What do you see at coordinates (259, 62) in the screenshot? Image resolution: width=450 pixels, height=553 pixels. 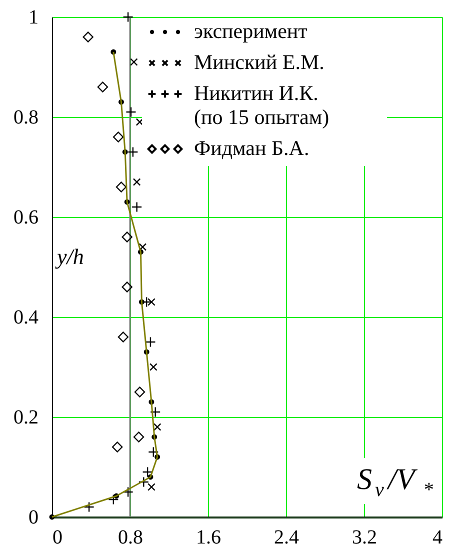 I see `legend-label: Минский Е.М.` at bounding box center [259, 62].